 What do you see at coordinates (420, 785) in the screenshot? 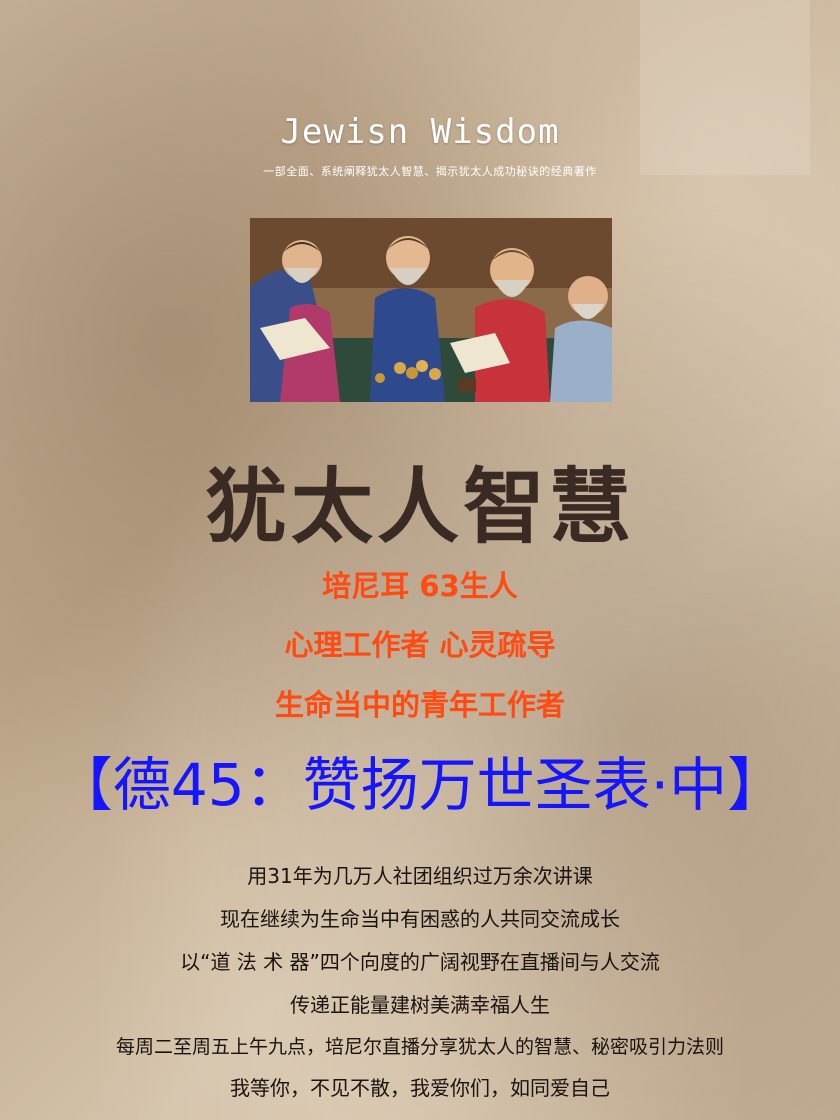
I see `series-banner: 【德45：赞扬万世圣表·中】` at bounding box center [420, 785].